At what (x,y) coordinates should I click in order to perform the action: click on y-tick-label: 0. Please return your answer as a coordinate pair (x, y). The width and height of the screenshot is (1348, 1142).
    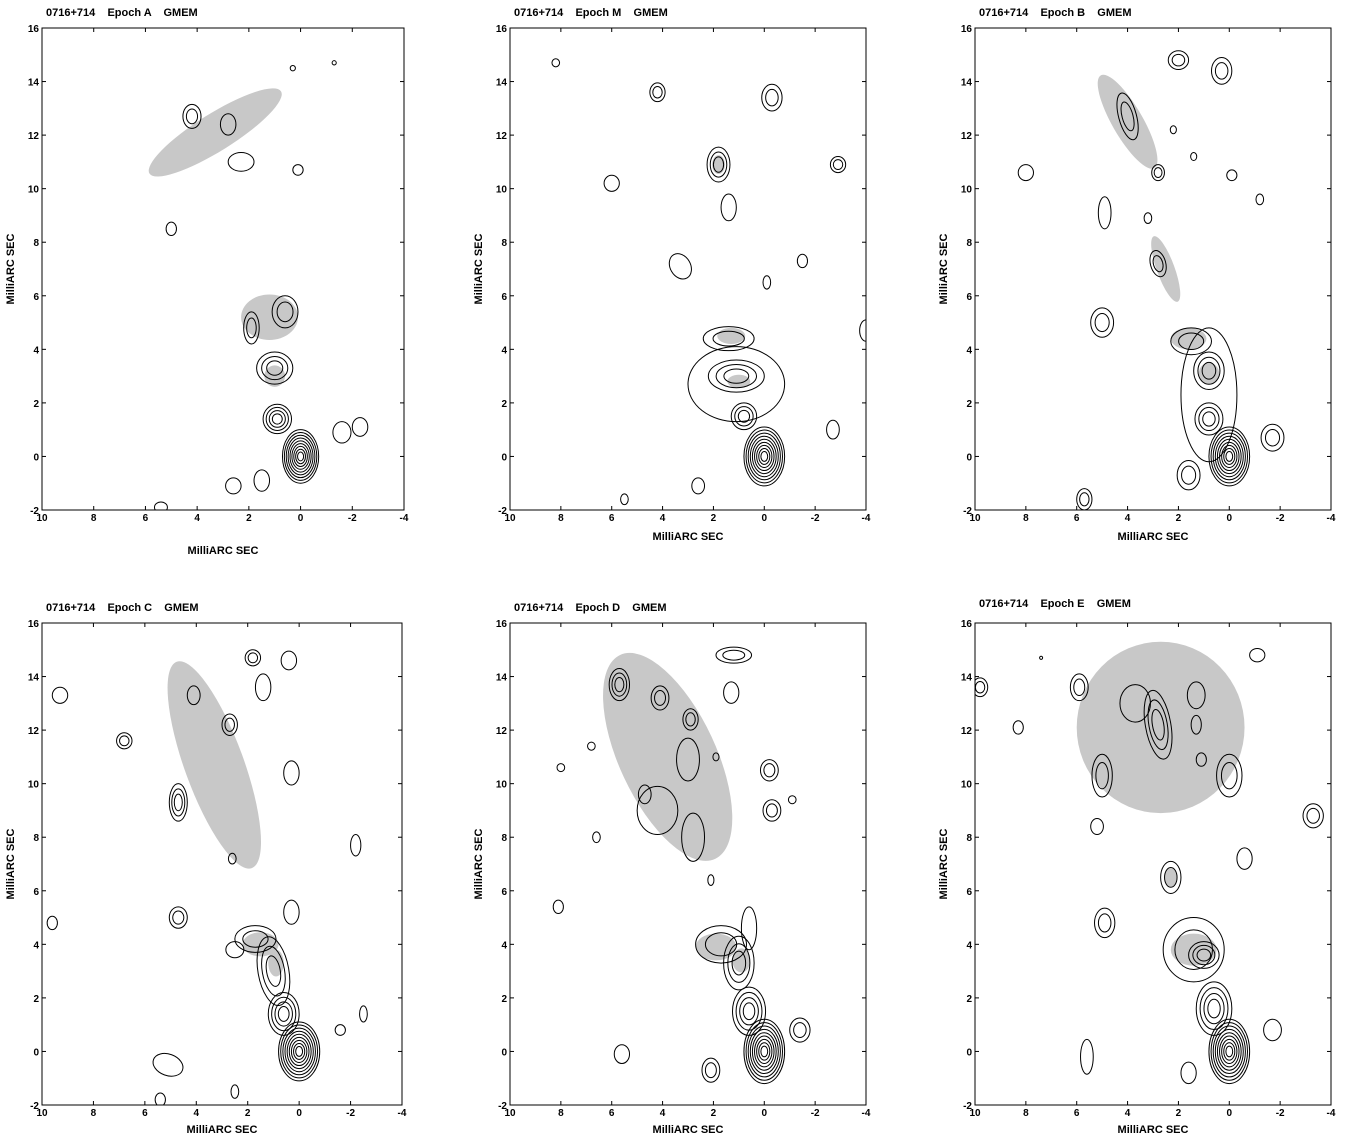
    Looking at the image, I should click on (36, 457).